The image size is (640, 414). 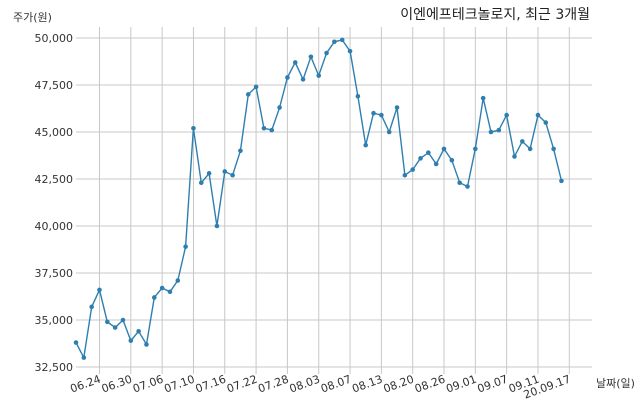 What do you see at coordinates (54, 85) in the screenshot?
I see `y-tick-label: 47,500` at bounding box center [54, 85].